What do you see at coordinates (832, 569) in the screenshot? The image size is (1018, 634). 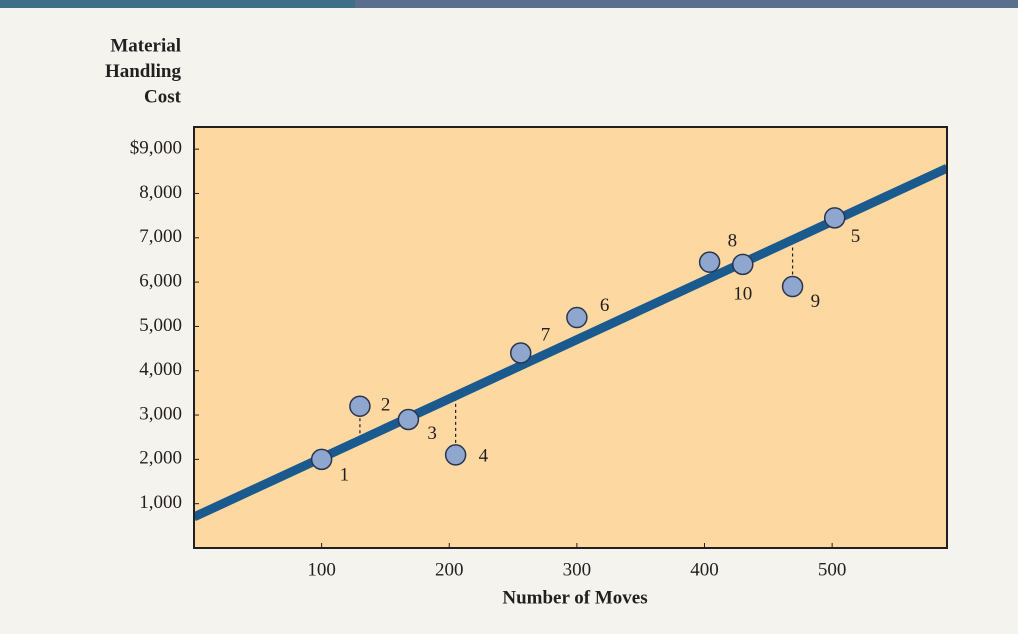 I see `x-tick-label: 500` at bounding box center [832, 569].